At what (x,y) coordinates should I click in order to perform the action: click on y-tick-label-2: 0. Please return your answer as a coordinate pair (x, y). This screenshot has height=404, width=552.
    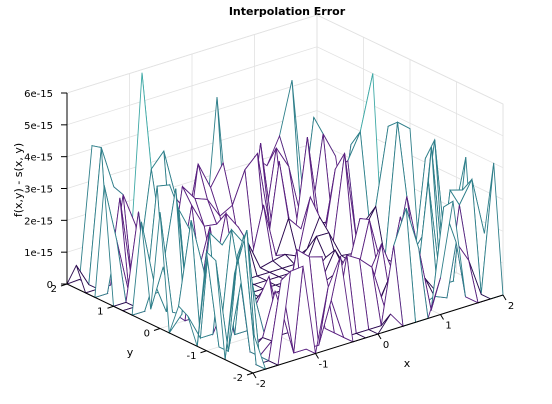
    Looking at the image, I should click on (147, 334).